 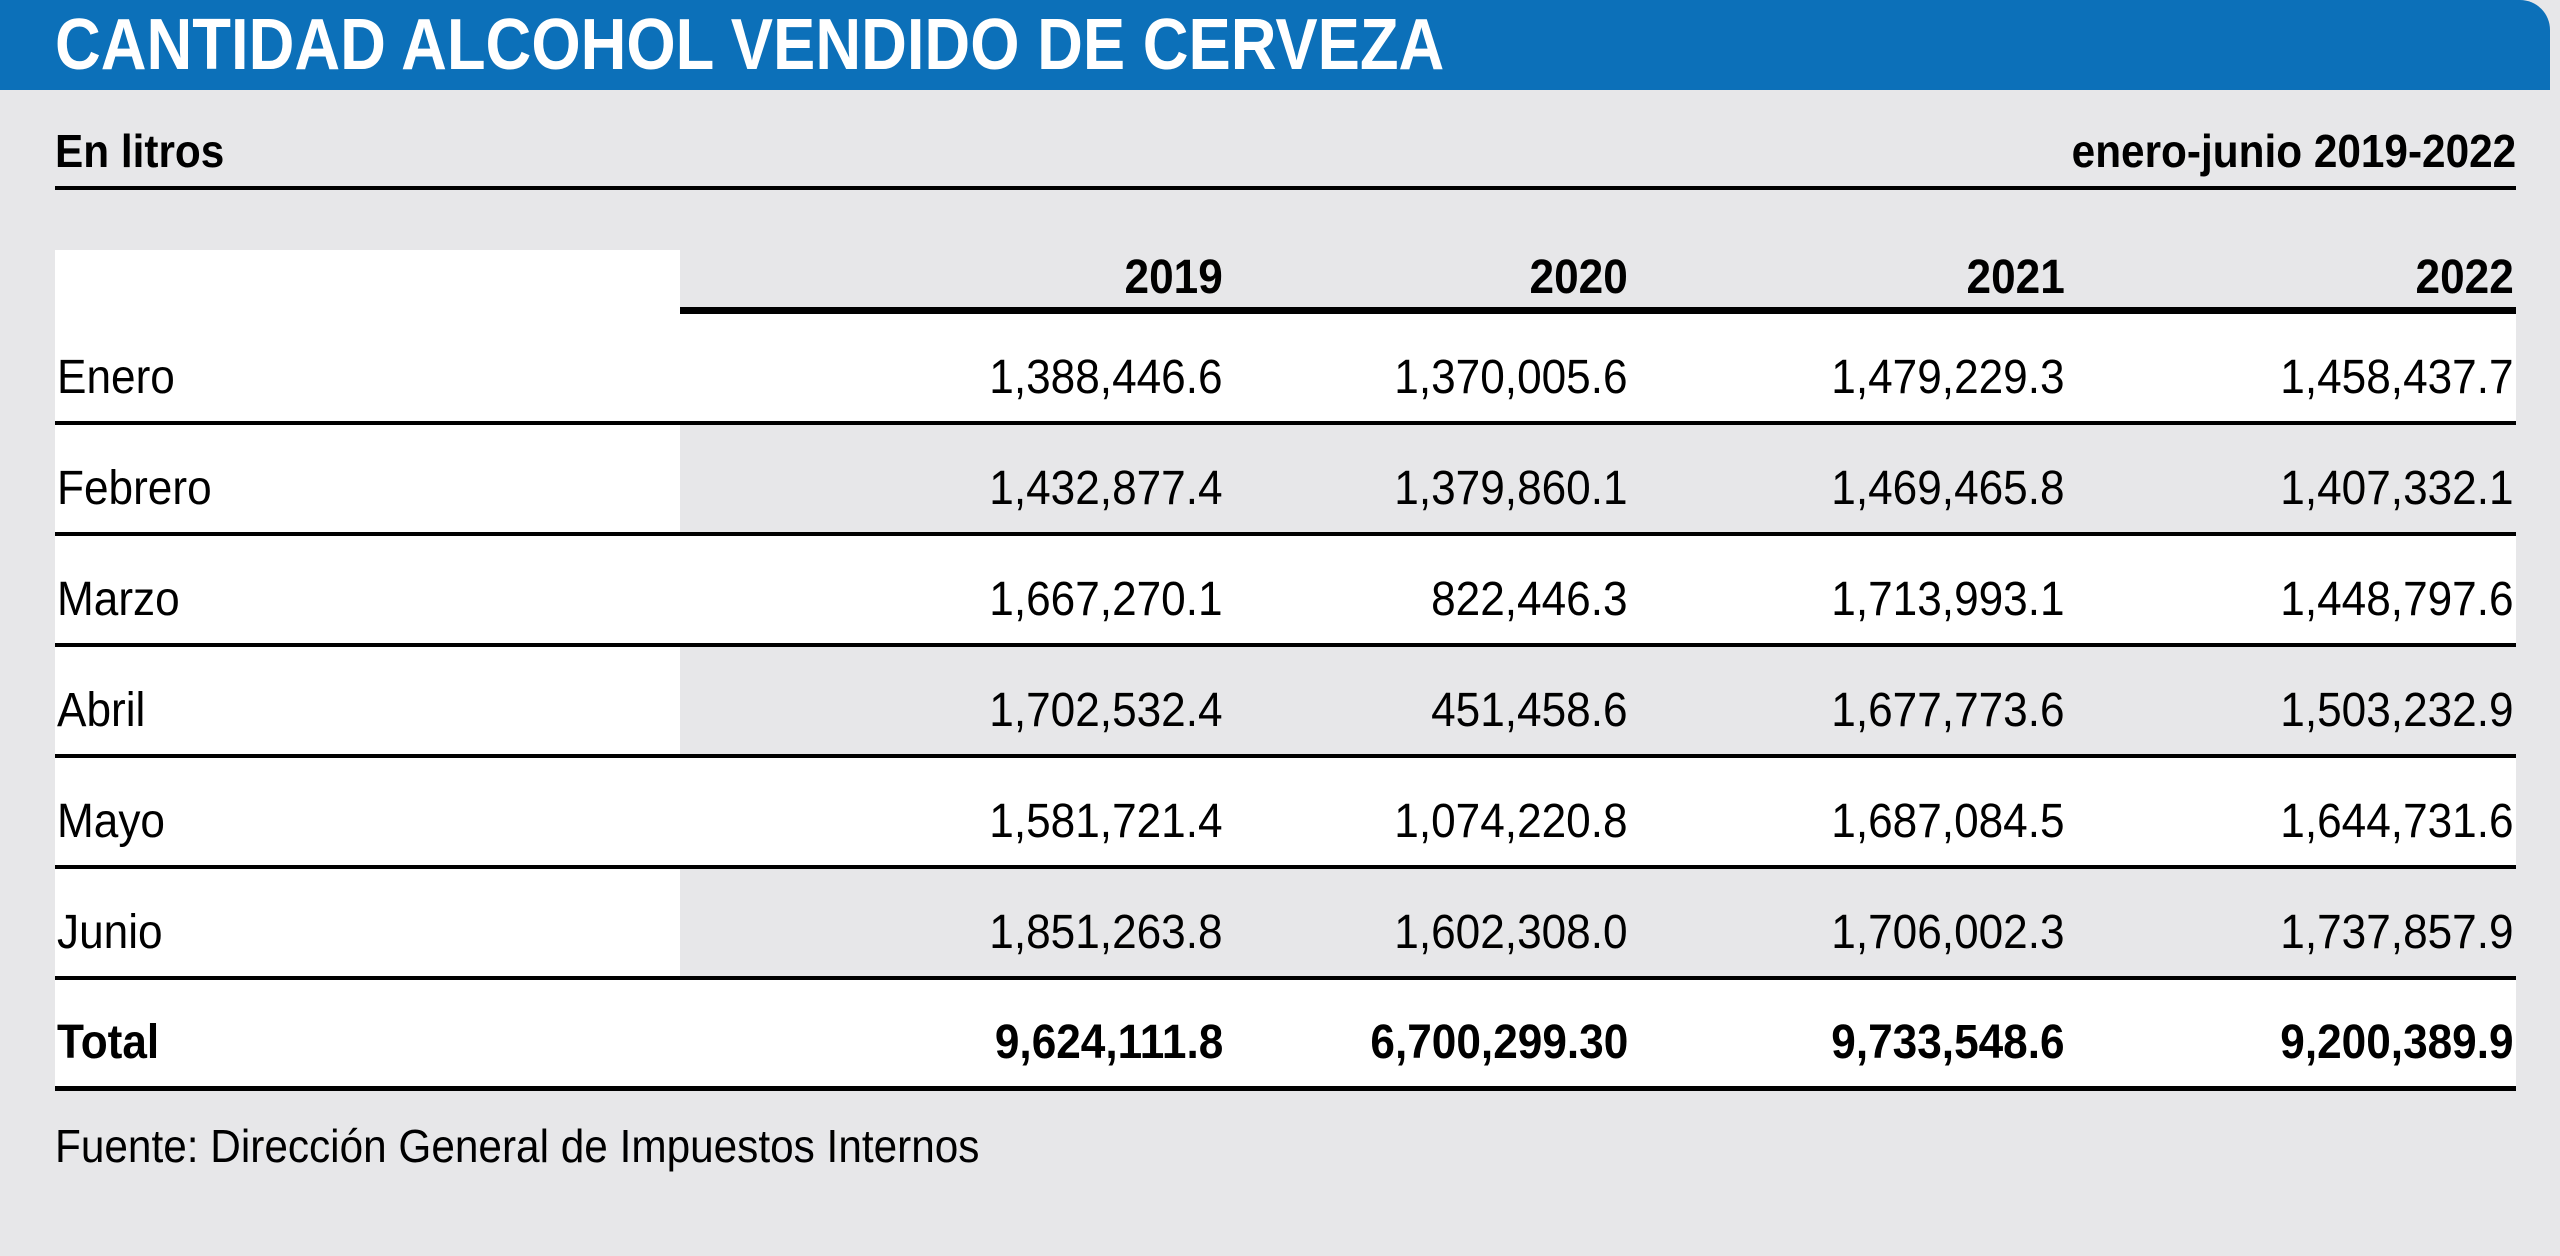 What do you see at coordinates (2397, 821) in the screenshot?
I see `value-text: 1,644,731.6` at bounding box center [2397, 821].